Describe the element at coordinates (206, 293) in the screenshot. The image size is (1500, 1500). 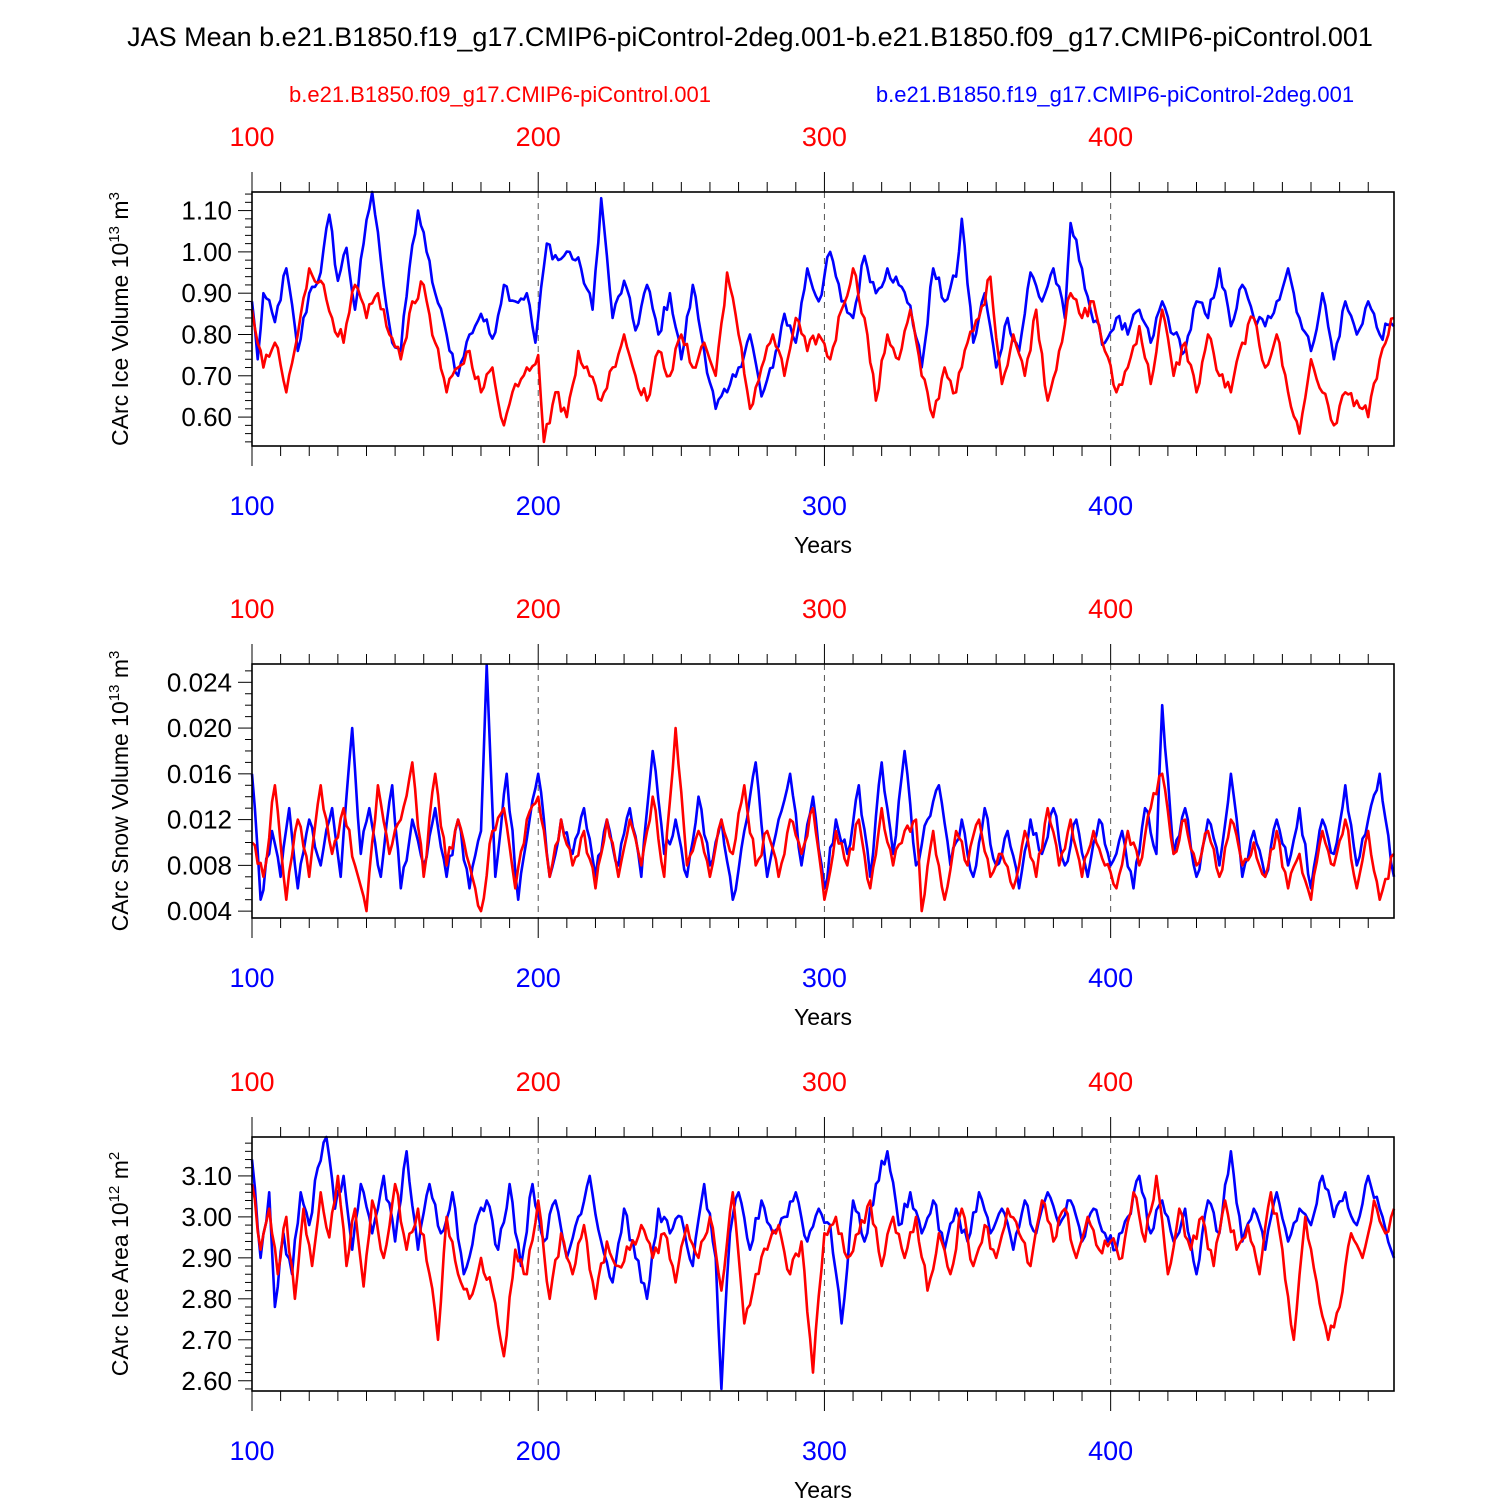
I see `y-tick-label: 0.90` at that location.